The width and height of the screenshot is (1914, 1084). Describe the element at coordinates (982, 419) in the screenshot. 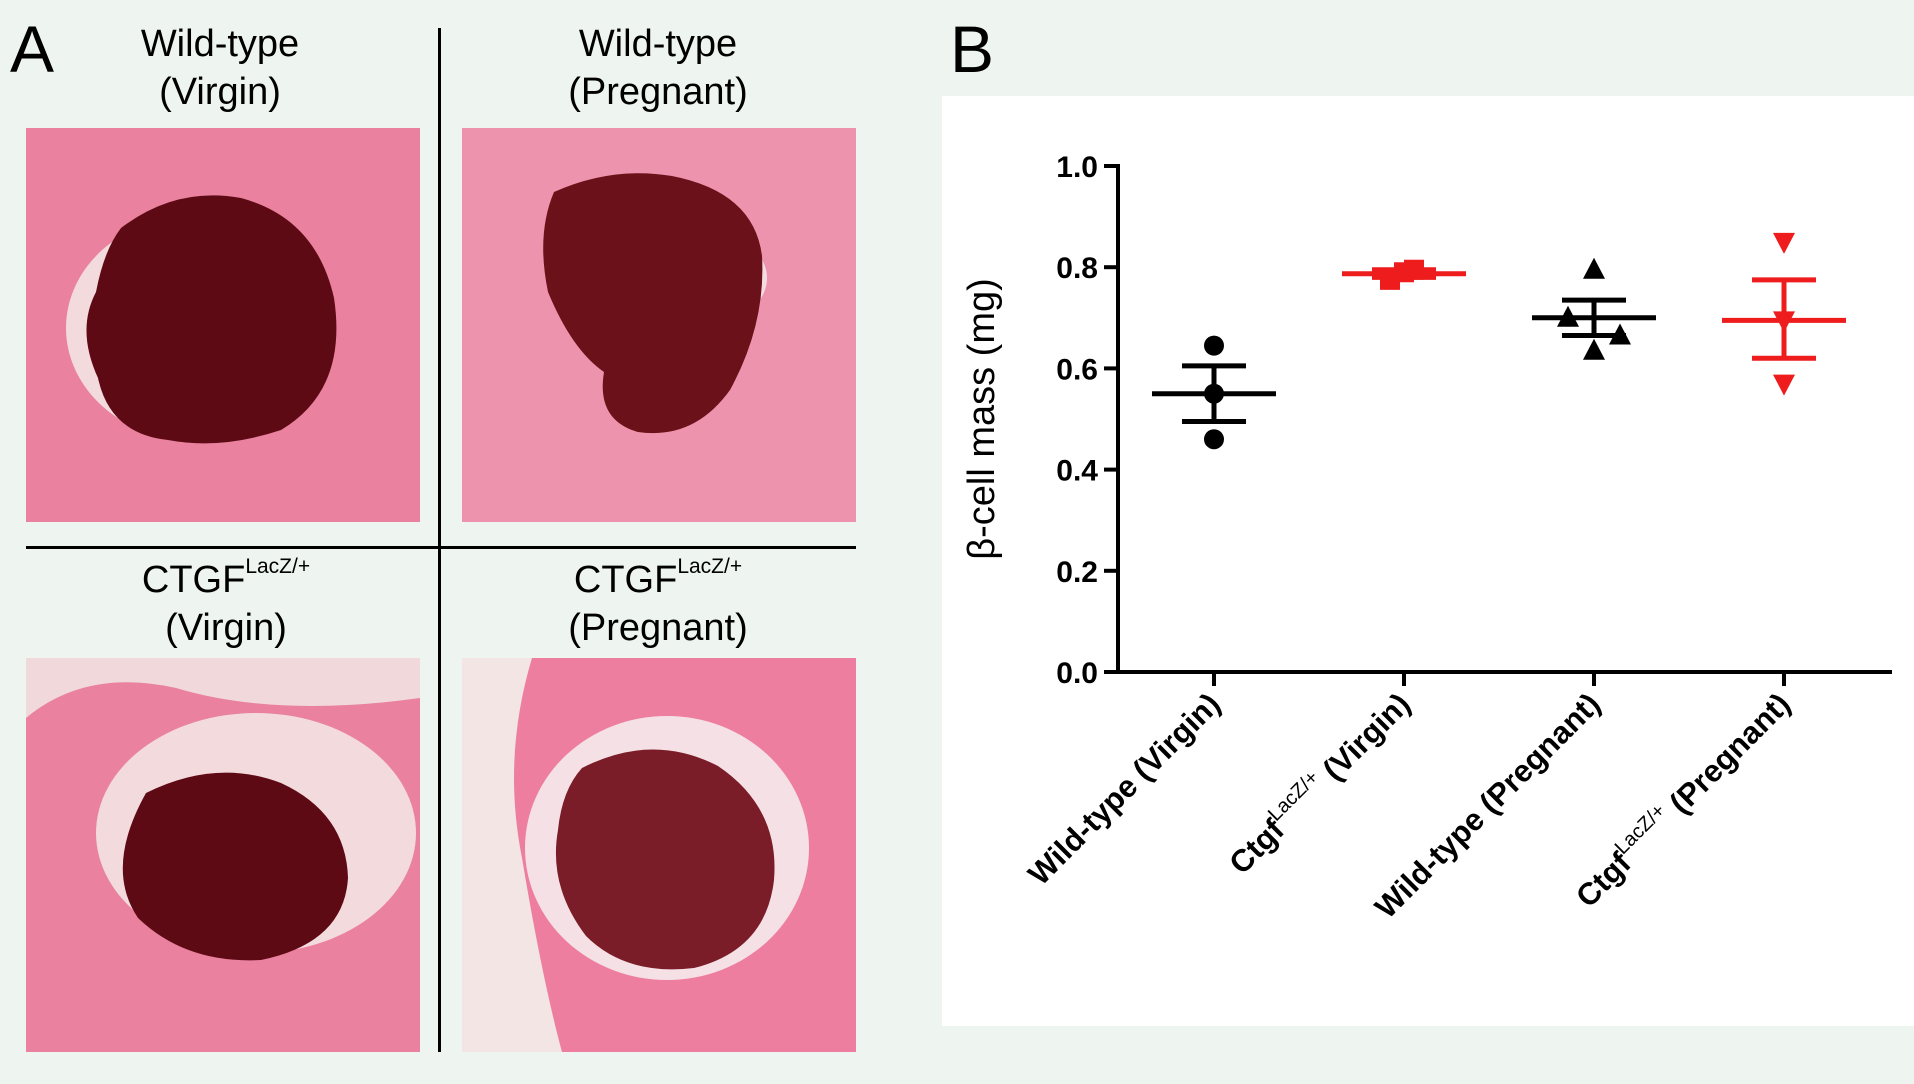

I see `y-axis-label: β-cell mass (mg)` at that location.